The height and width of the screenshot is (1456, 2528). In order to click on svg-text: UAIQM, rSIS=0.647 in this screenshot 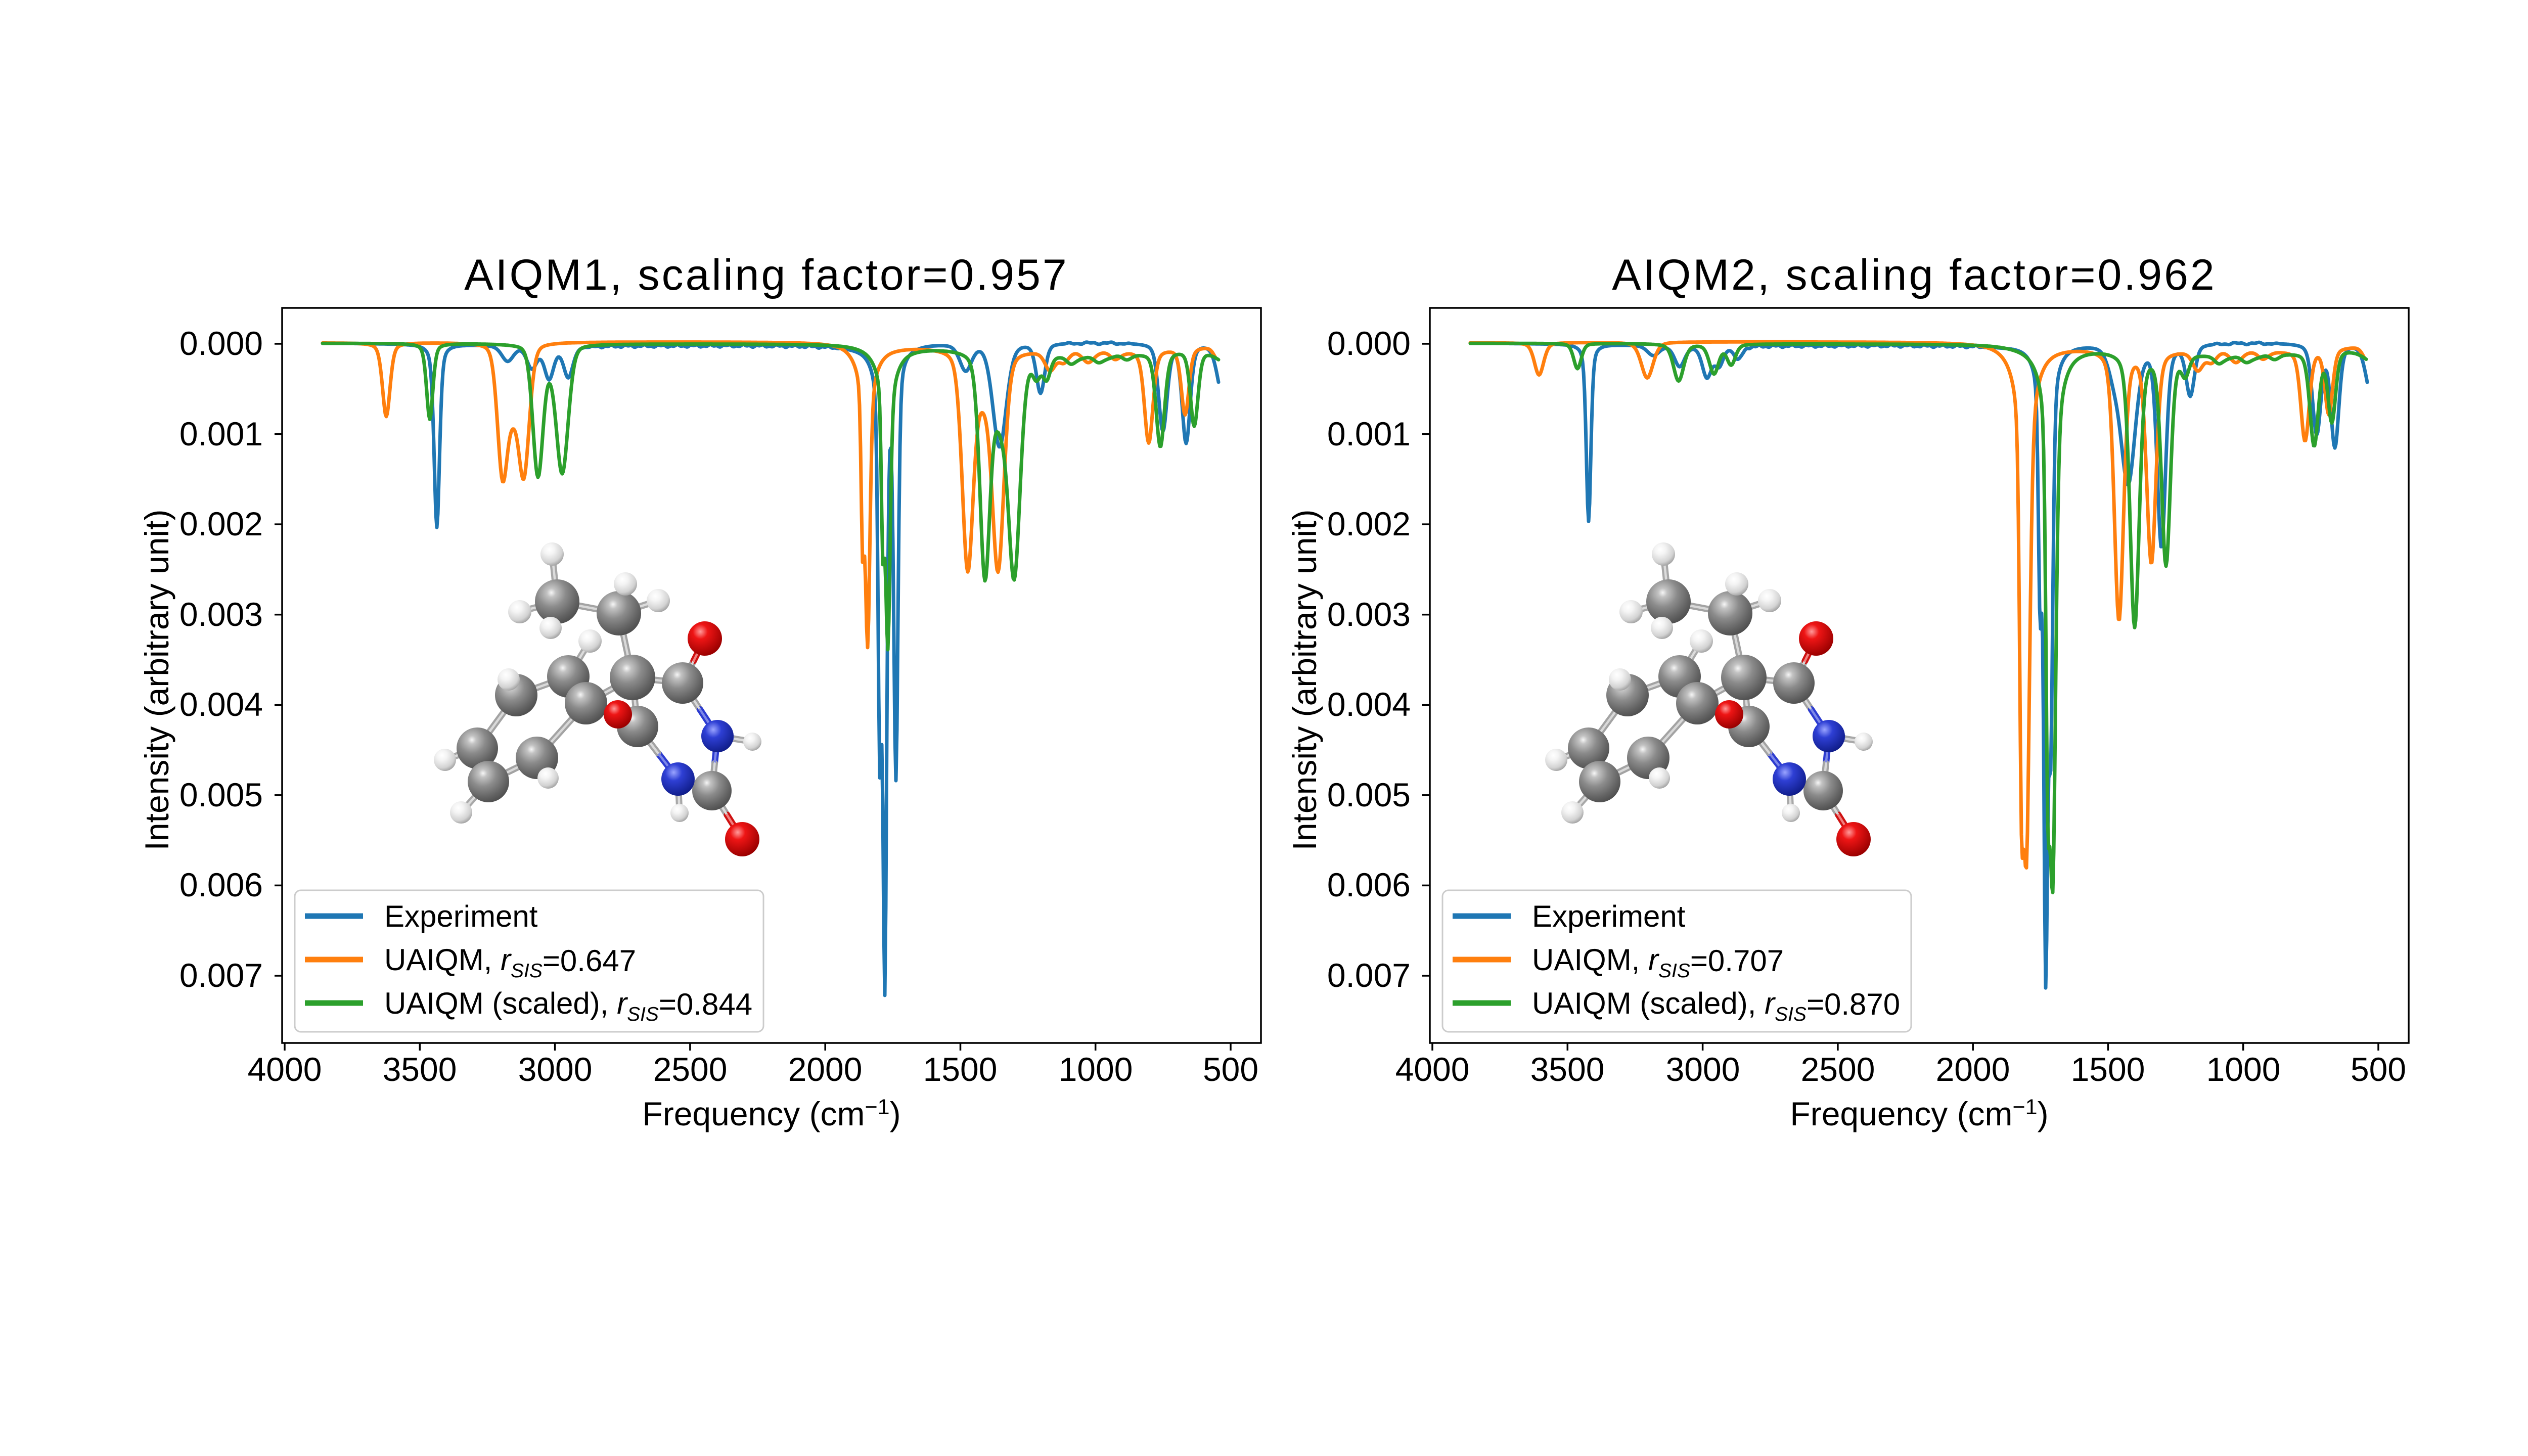, I will do `click(510, 962)`.